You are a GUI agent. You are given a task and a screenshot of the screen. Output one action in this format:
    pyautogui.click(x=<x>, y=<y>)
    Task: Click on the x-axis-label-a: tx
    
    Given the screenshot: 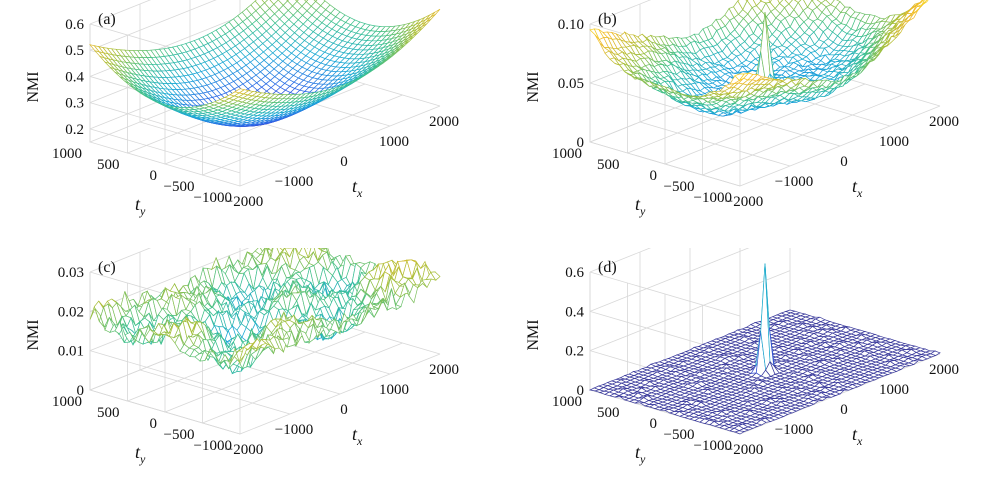 What is the action you would take?
    pyautogui.click(x=357, y=188)
    